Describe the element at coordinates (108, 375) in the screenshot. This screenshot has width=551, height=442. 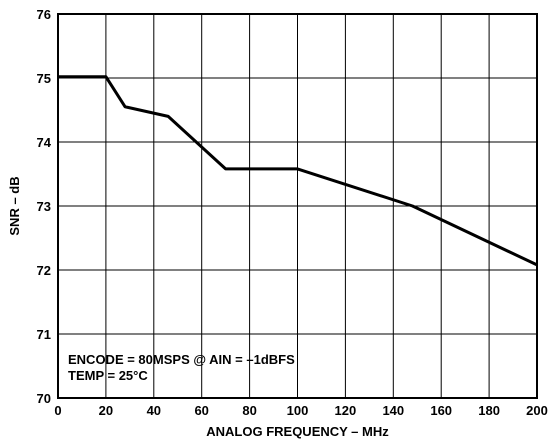
I see `annotation-temp: TEMP = 25°C` at that location.